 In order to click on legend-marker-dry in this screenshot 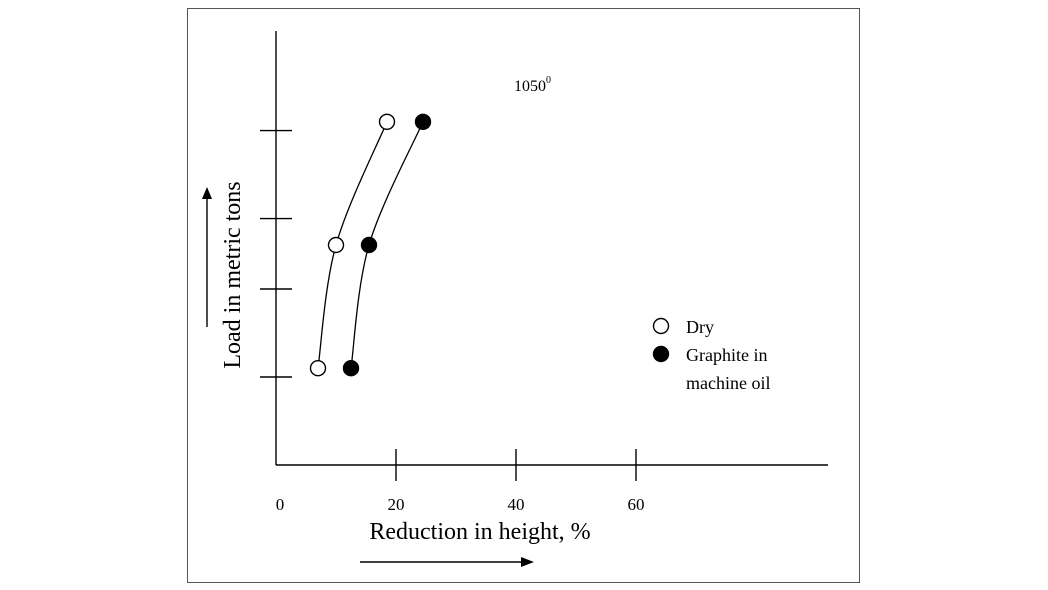, I will do `click(661, 326)`.